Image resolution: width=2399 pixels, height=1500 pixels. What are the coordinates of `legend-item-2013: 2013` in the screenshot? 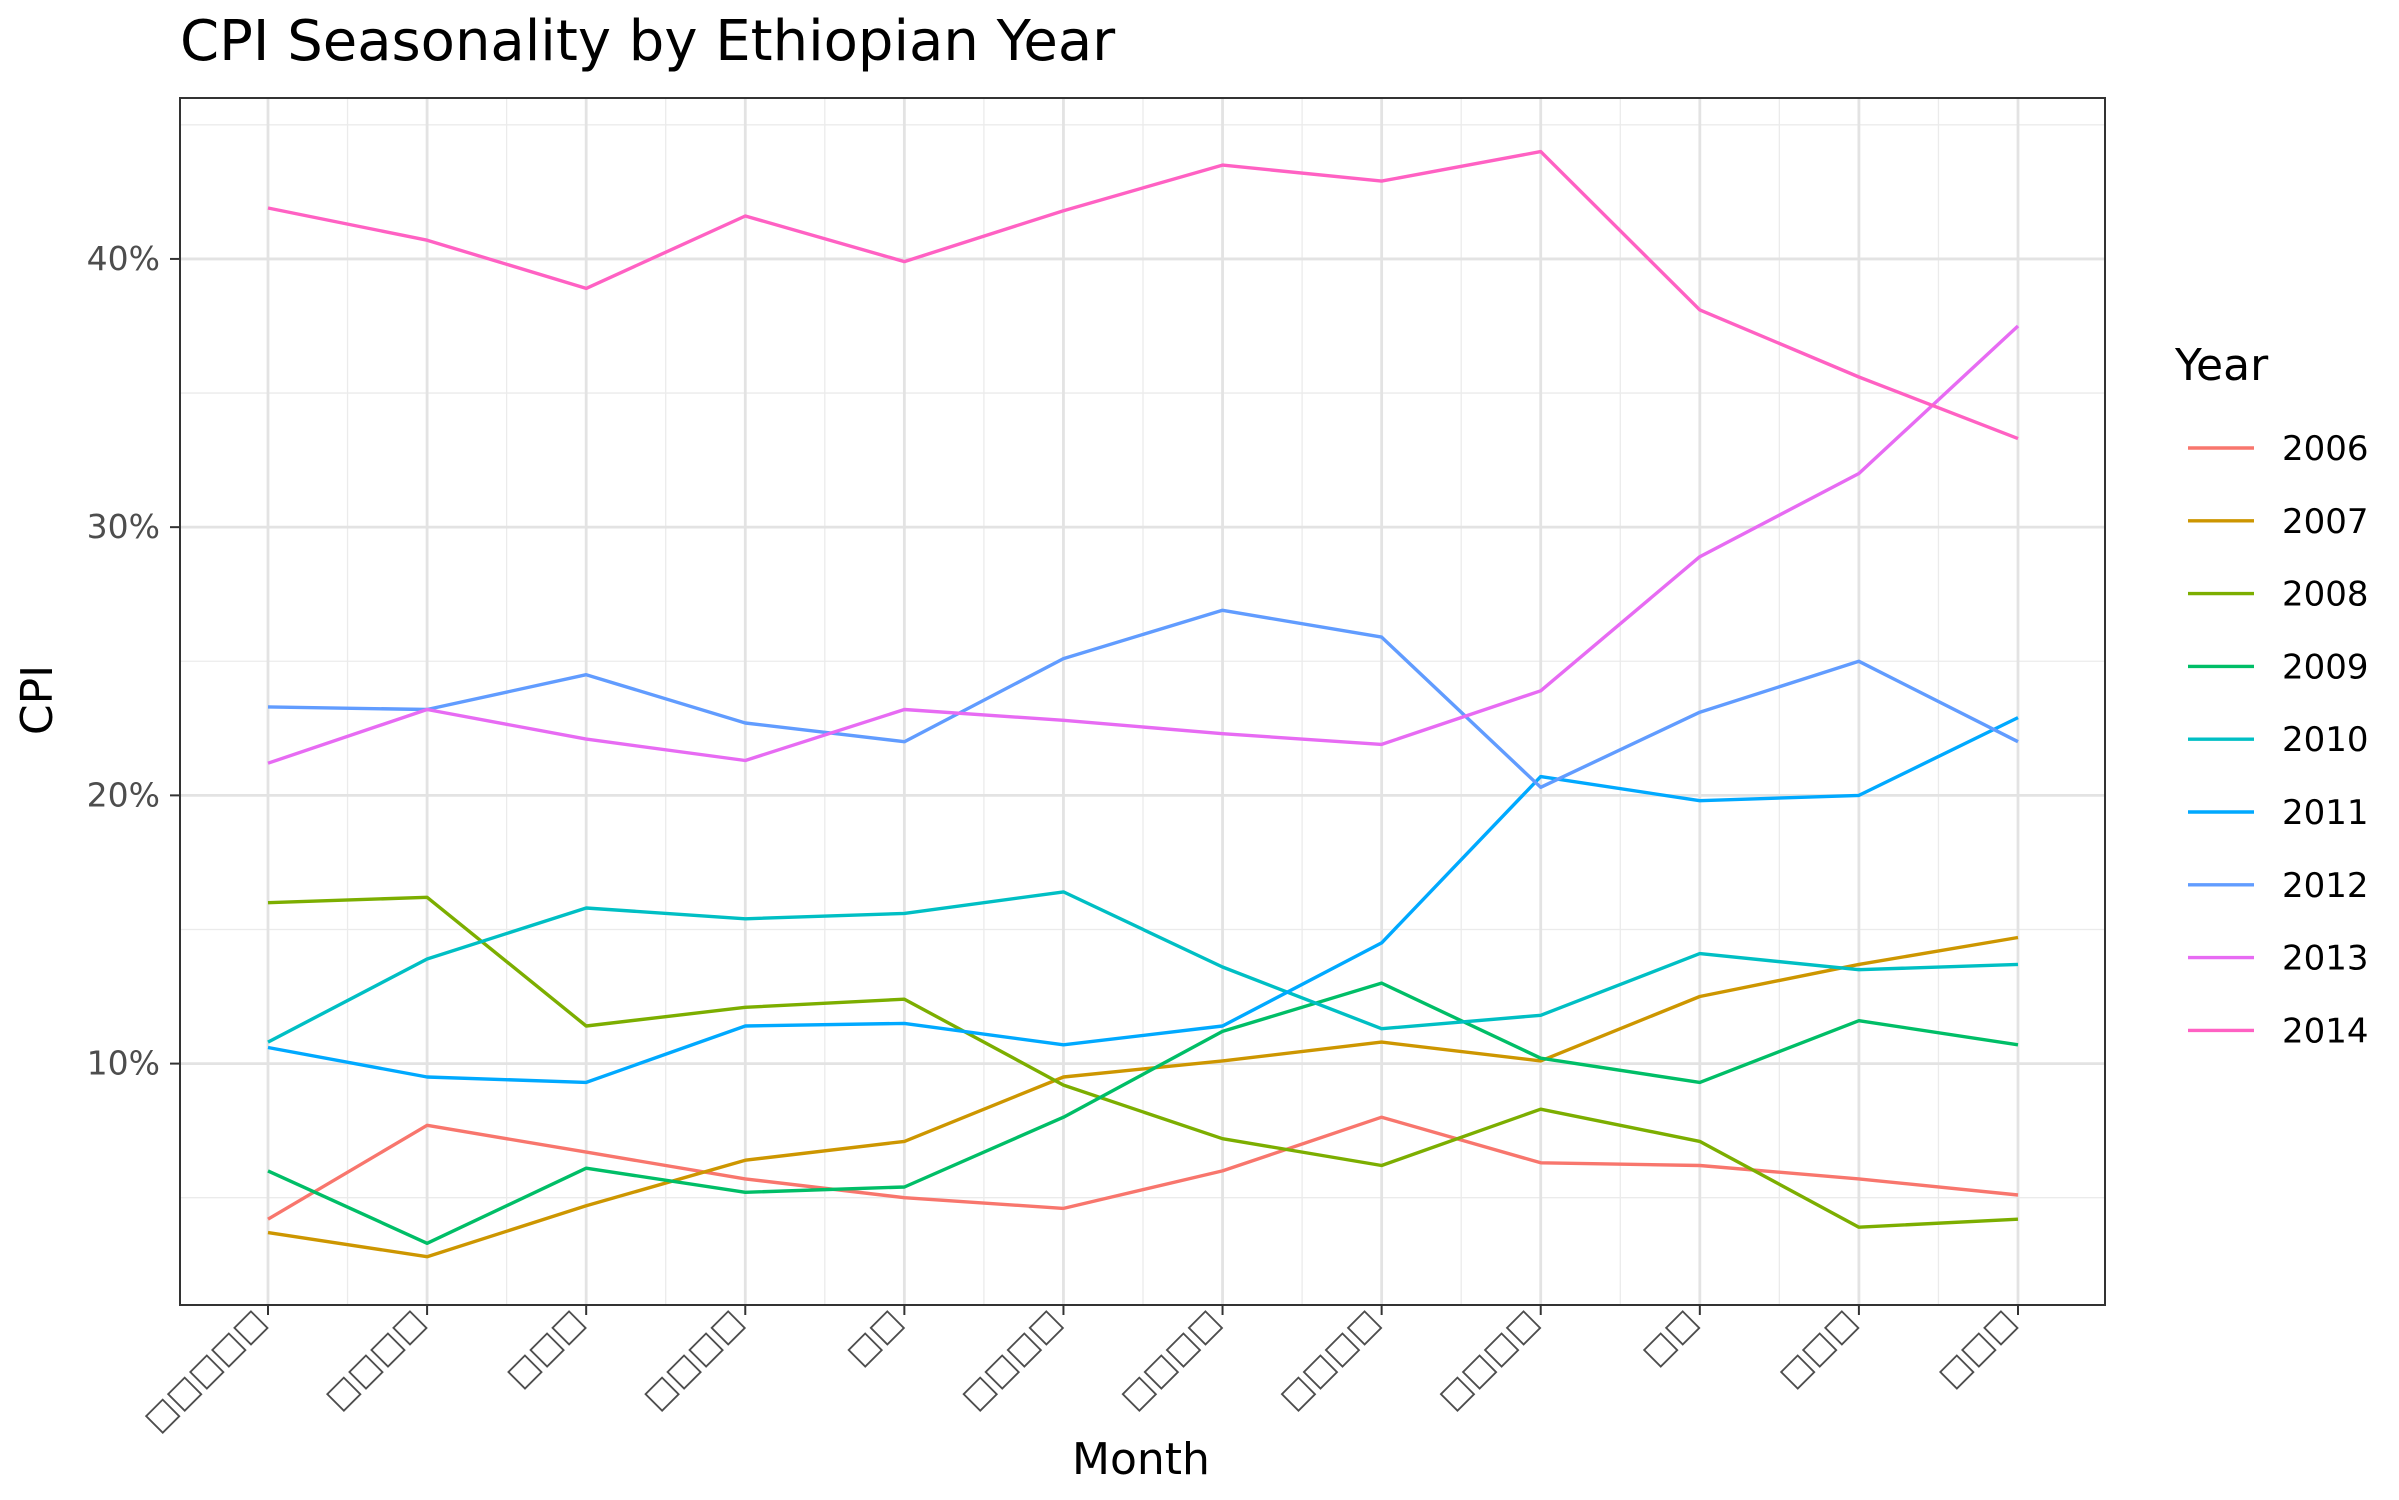 It's located at (2278, 959).